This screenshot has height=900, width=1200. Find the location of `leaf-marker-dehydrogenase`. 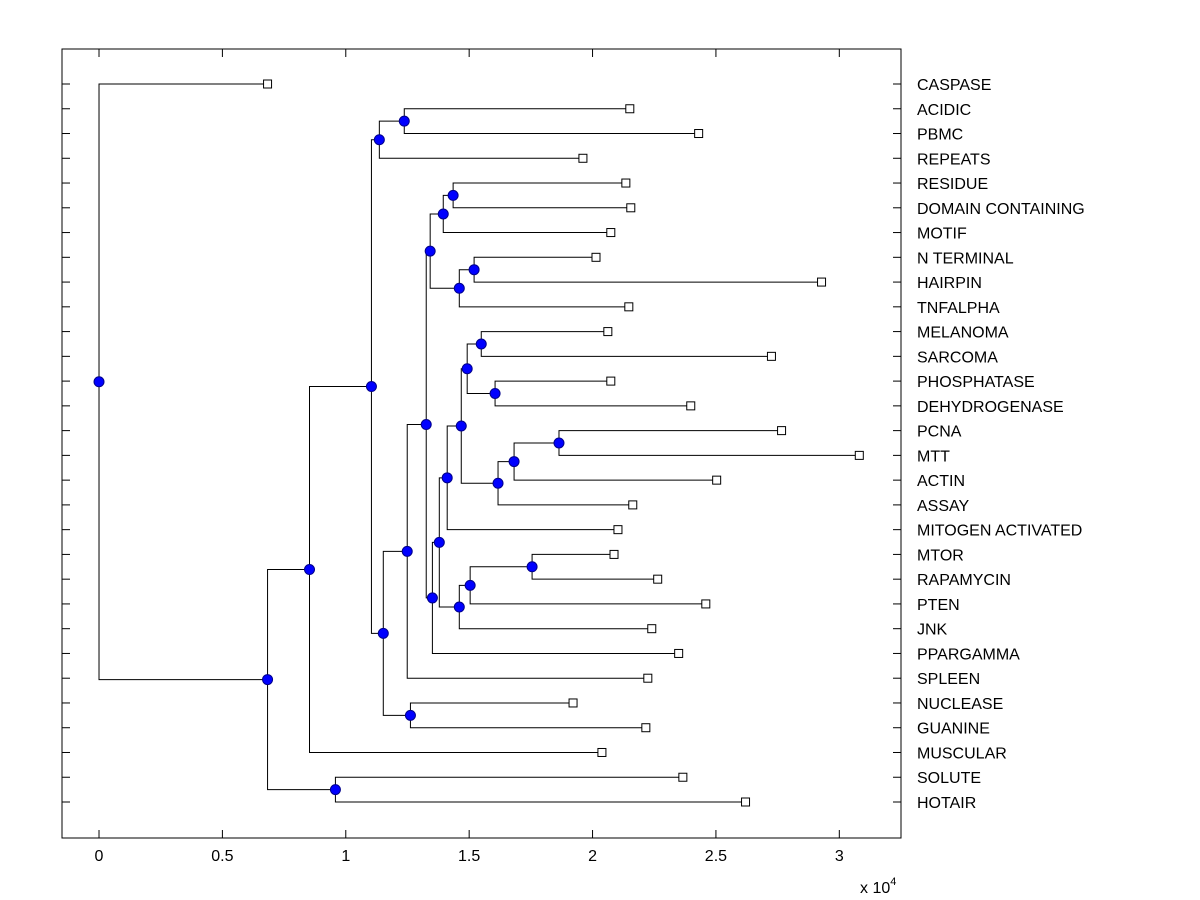

leaf-marker-dehydrogenase is located at coordinates (691, 406).